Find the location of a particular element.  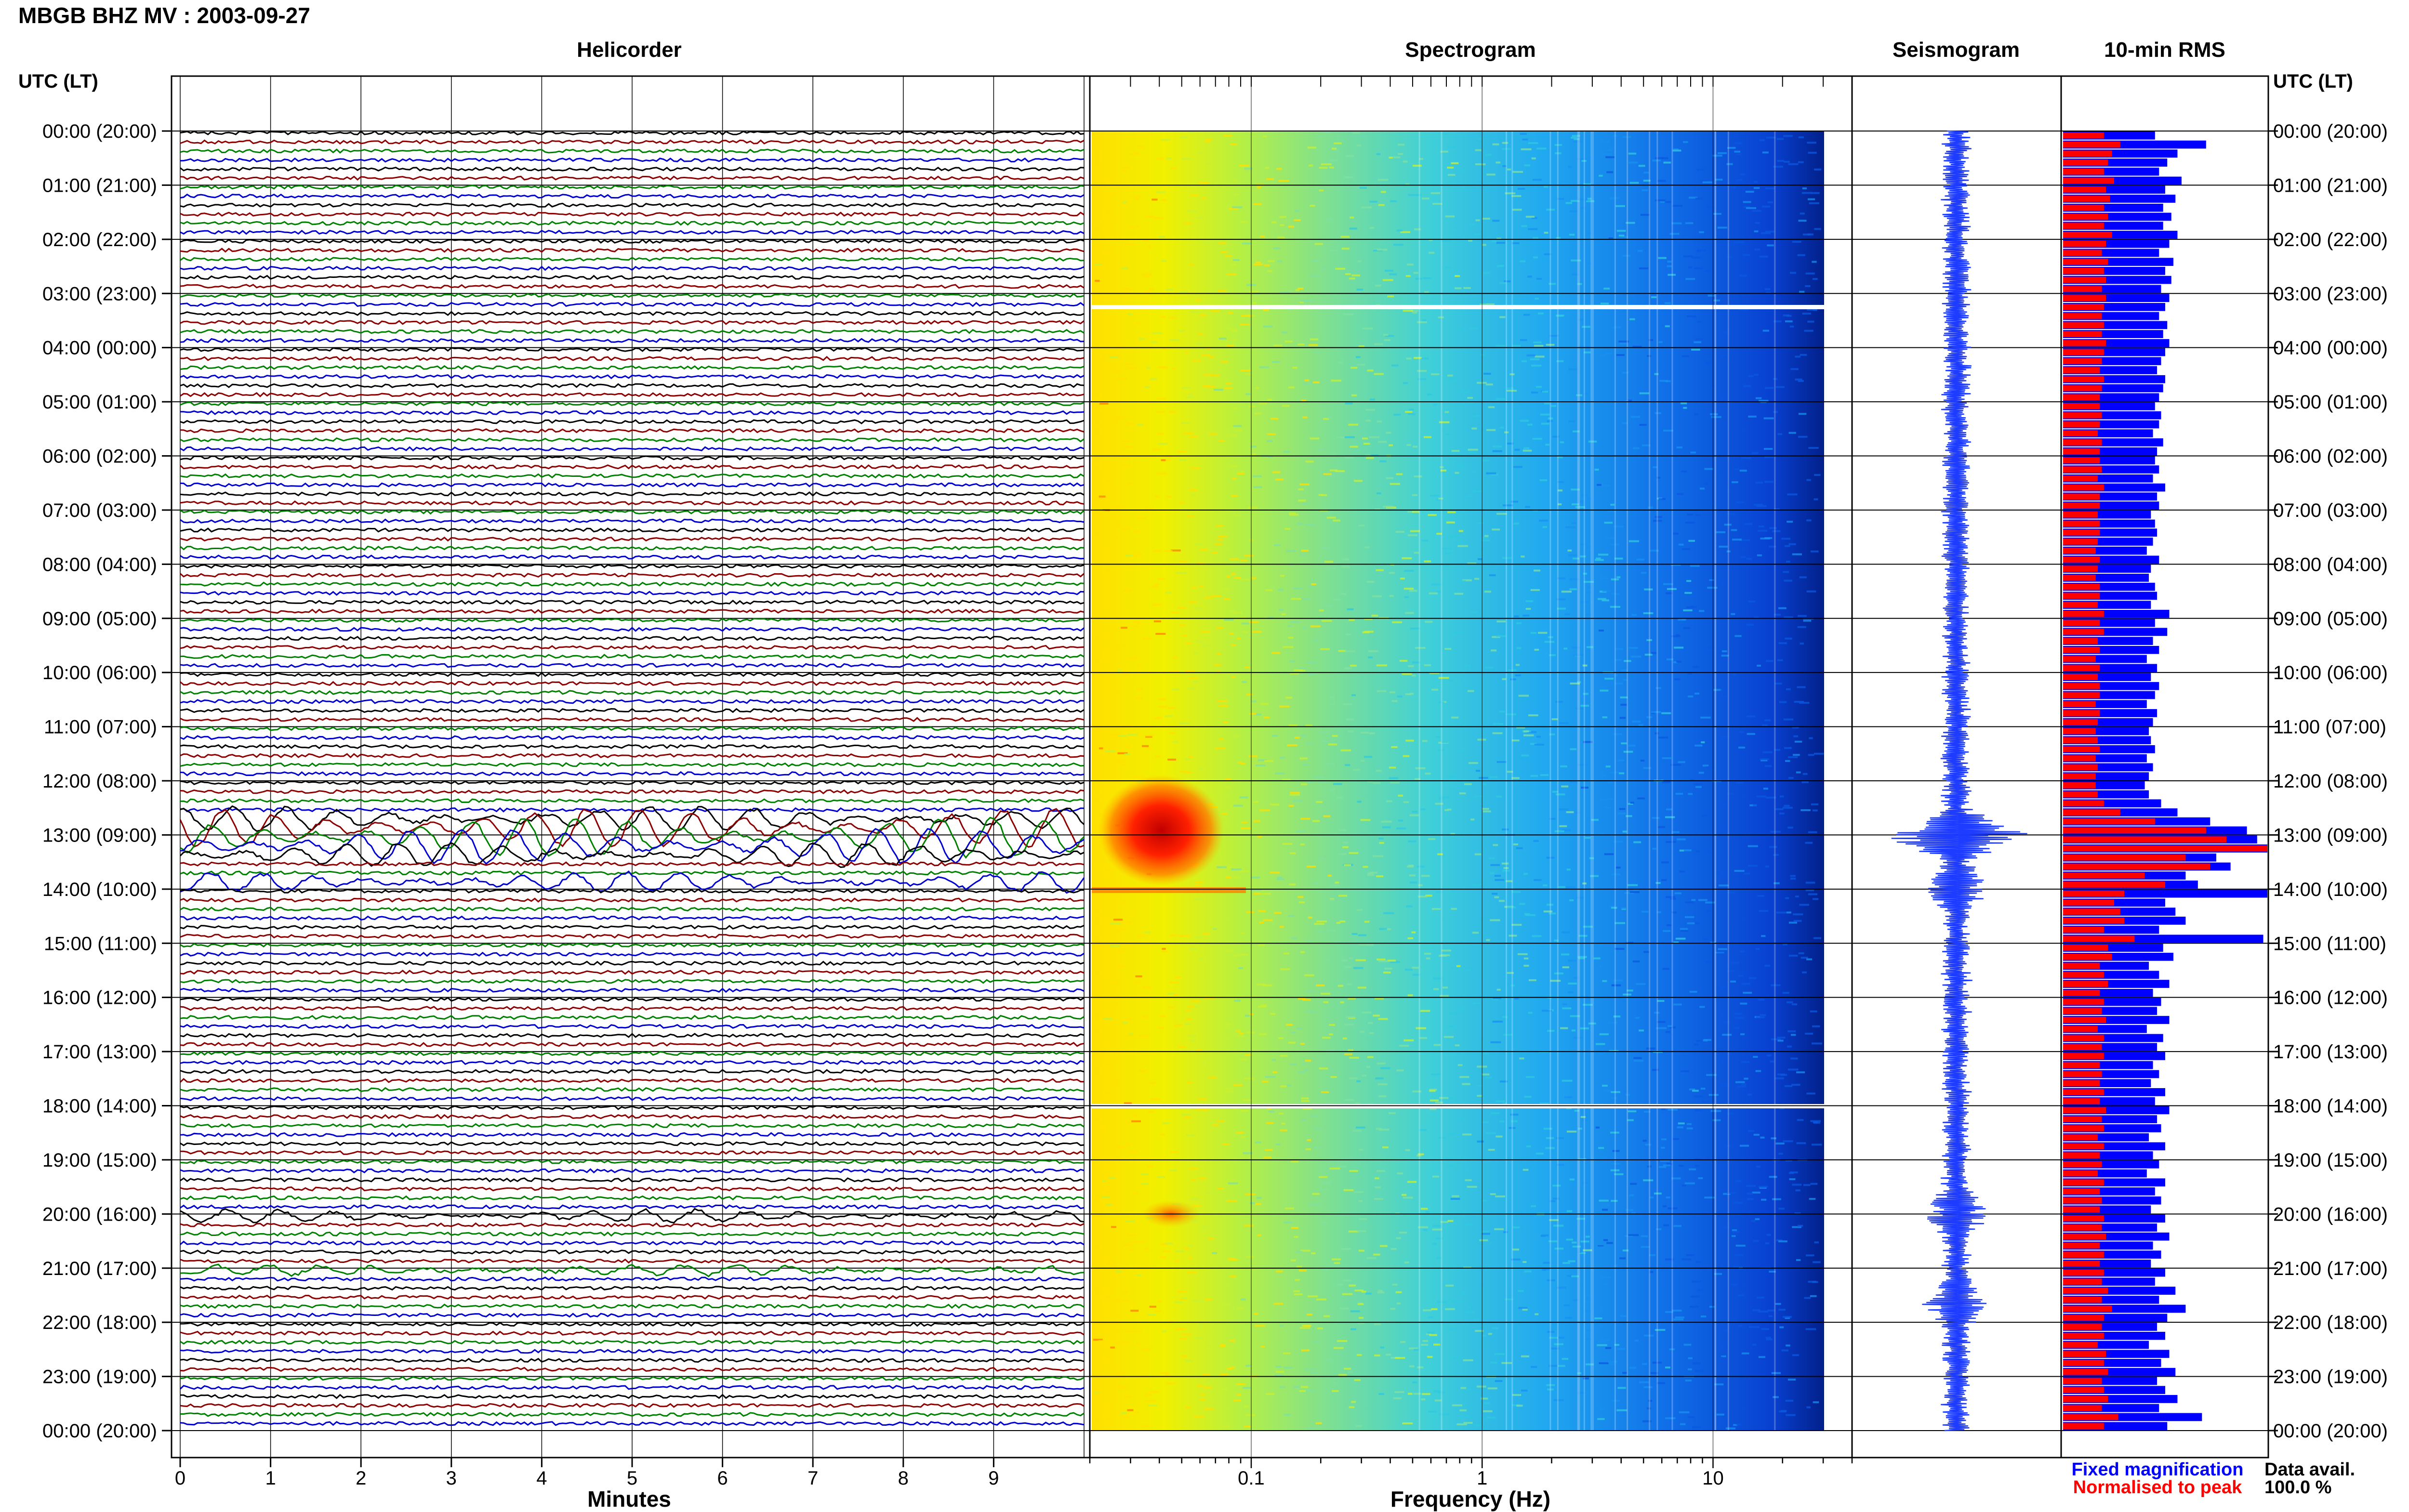

time-label: 15:00 (11:00) is located at coordinates (100, 943).